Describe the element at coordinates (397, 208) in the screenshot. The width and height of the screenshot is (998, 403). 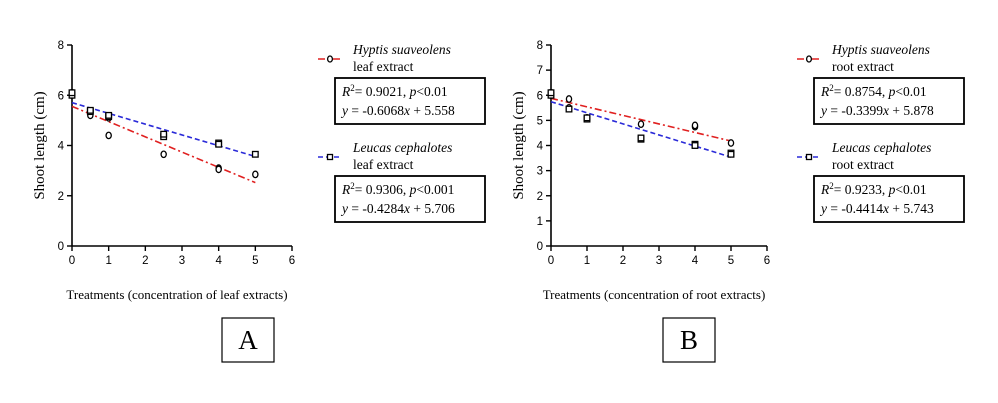
I see `equation-text: y = -0.4284x + 5.706` at that location.